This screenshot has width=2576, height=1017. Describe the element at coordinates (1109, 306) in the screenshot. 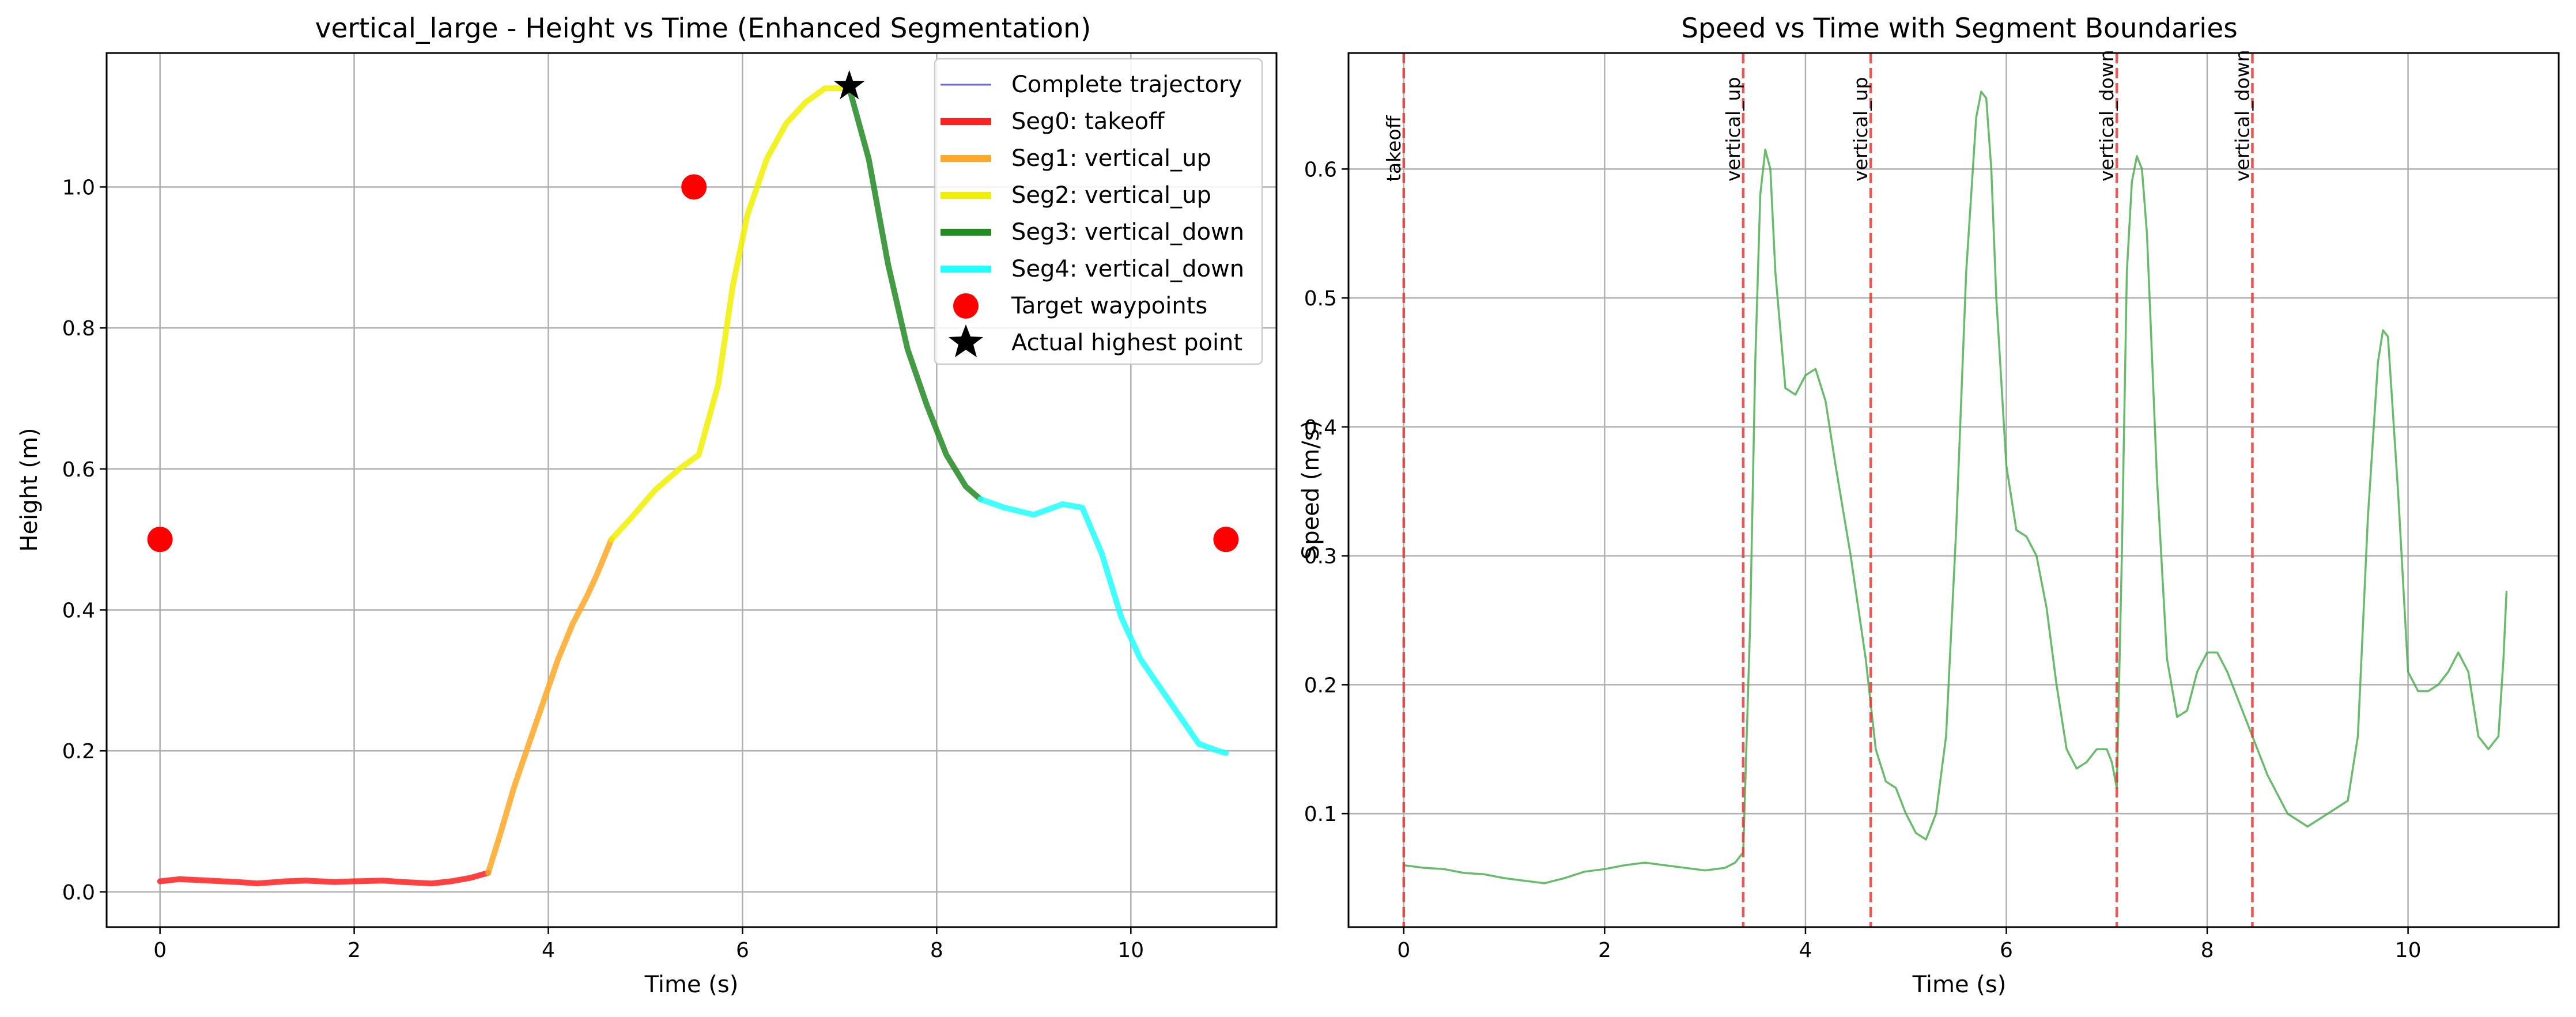

I see `legend-entry: Target waypoints` at that location.